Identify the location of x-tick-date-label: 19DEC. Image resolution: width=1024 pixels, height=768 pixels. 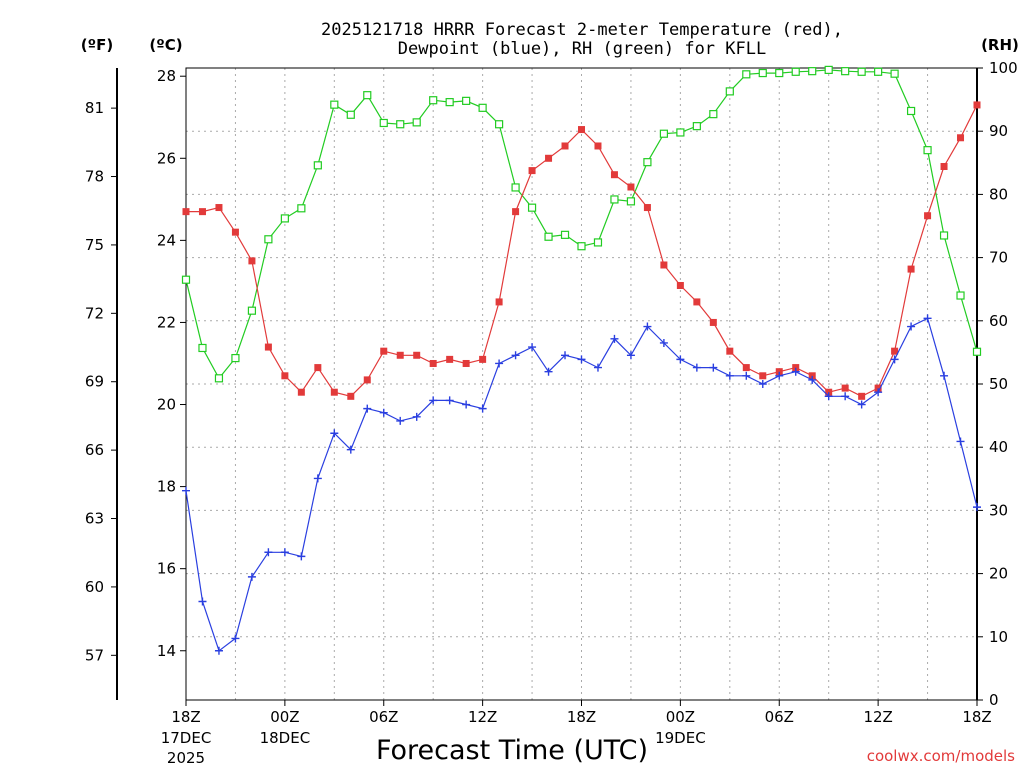
(680, 738).